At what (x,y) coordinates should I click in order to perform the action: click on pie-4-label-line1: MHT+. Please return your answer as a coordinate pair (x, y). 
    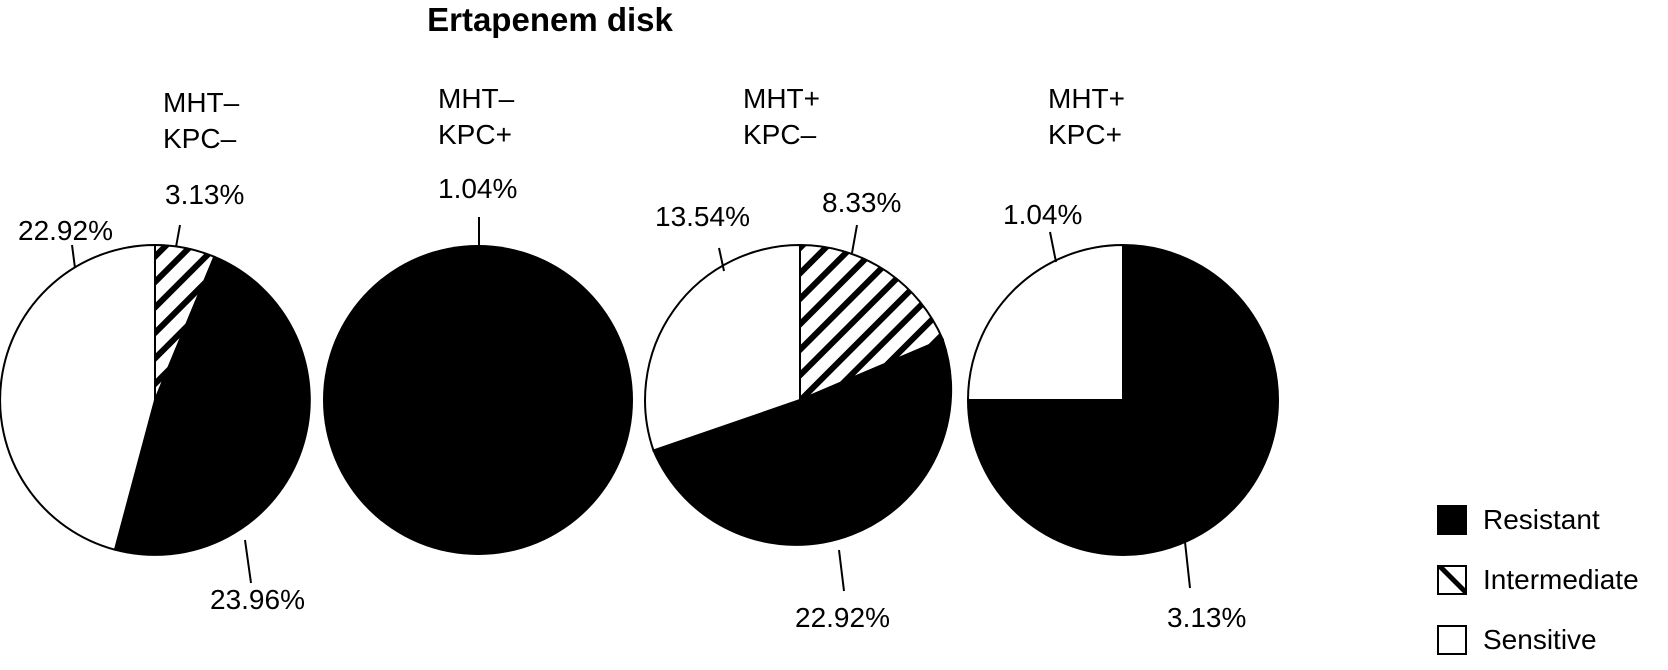
    Looking at the image, I should click on (1086, 98).